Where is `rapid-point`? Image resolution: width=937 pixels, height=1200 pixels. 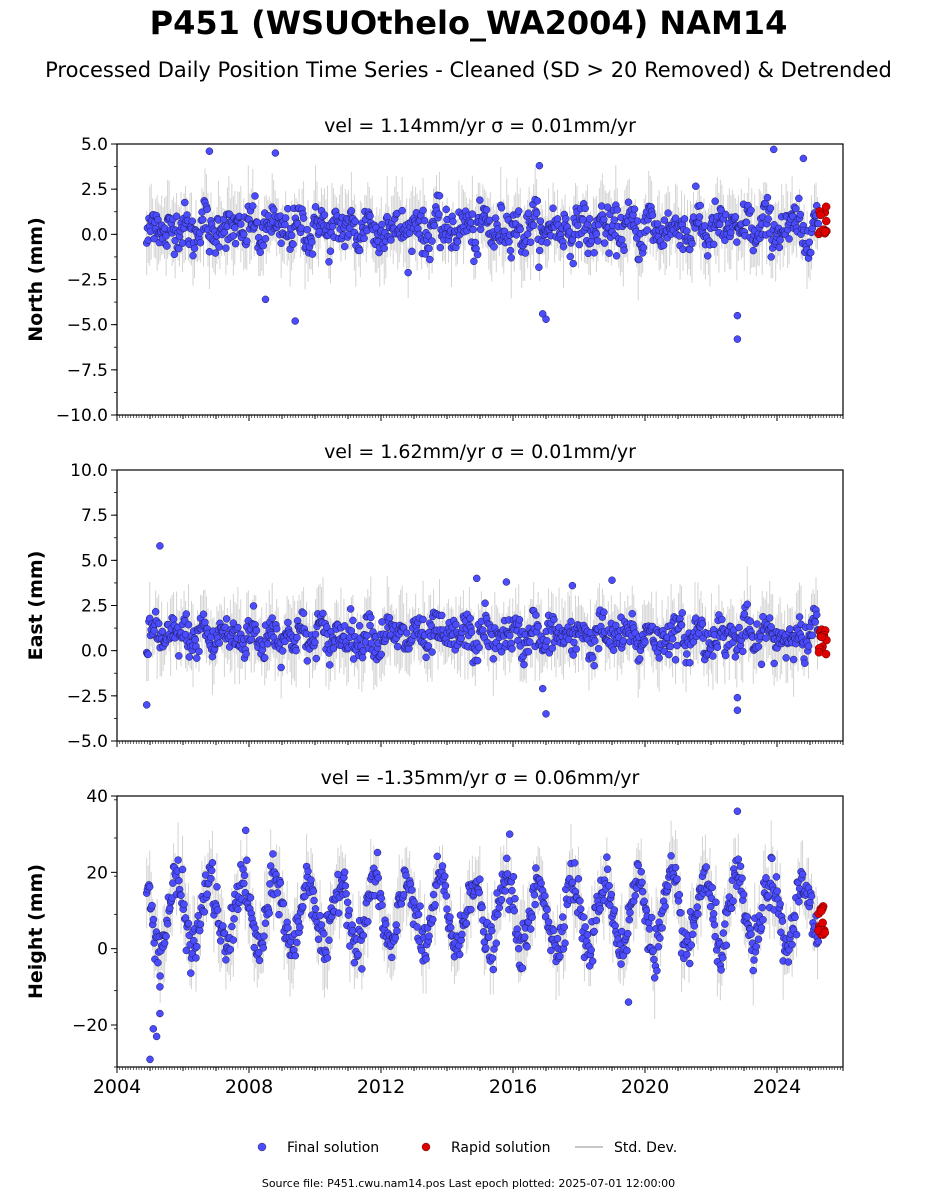
rapid-point is located at coordinates (821, 637).